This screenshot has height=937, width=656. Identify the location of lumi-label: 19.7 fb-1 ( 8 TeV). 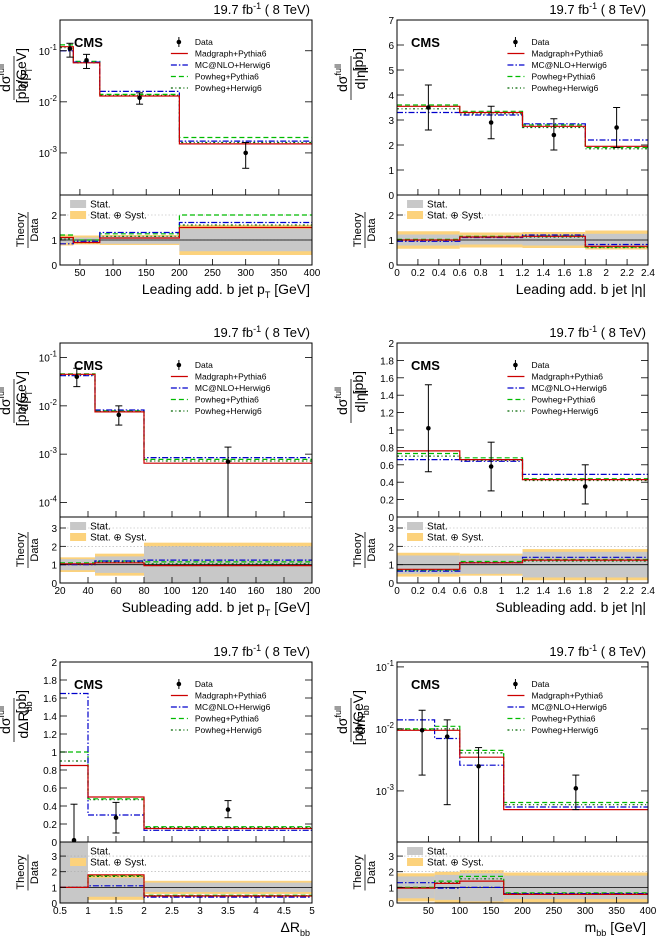
(261, 332).